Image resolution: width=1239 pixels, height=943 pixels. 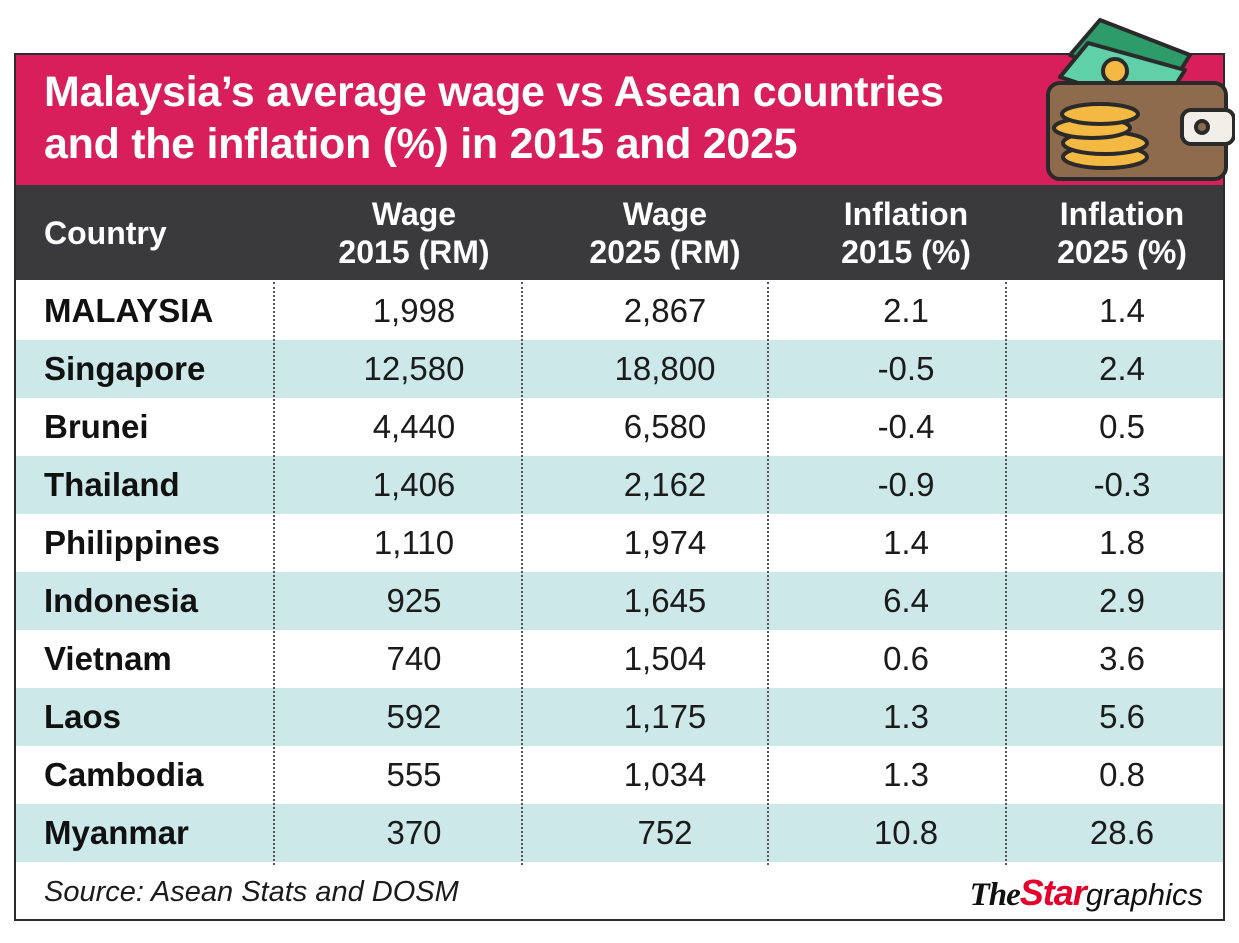 I want to click on wage-2015-cell: 12,580, so click(x=414, y=368).